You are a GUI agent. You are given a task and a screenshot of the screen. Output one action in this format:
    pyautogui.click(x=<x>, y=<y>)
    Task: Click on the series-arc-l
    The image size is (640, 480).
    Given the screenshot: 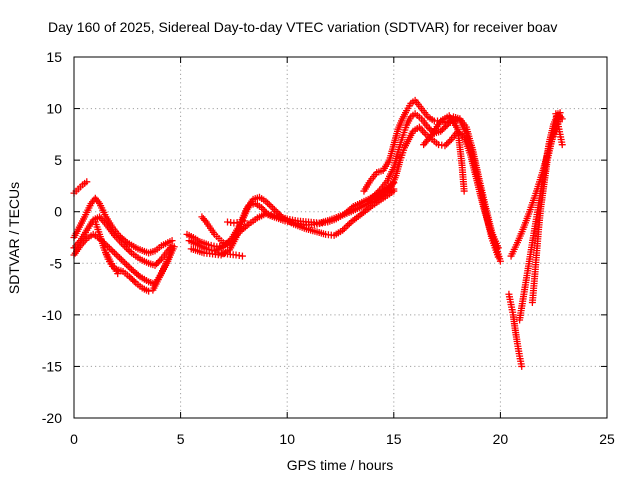 What is the action you would take?
    pyautogui.click(x=230, y=254)
    